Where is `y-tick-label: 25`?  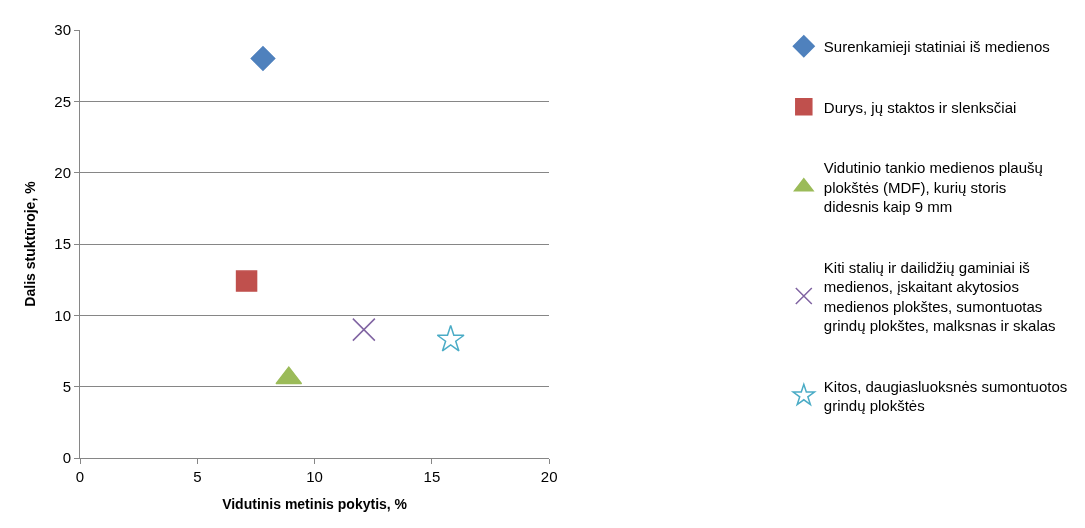 y-tick-label: 25 is located at coordinates (62, 101).